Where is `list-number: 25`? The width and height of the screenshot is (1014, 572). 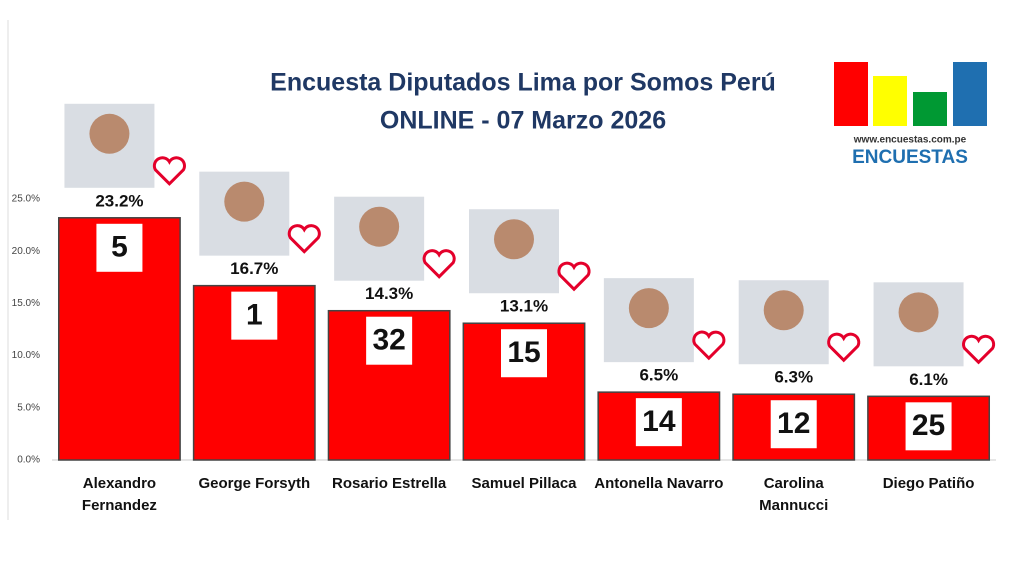 list-number: 25 is located at coordinates (928, 425).